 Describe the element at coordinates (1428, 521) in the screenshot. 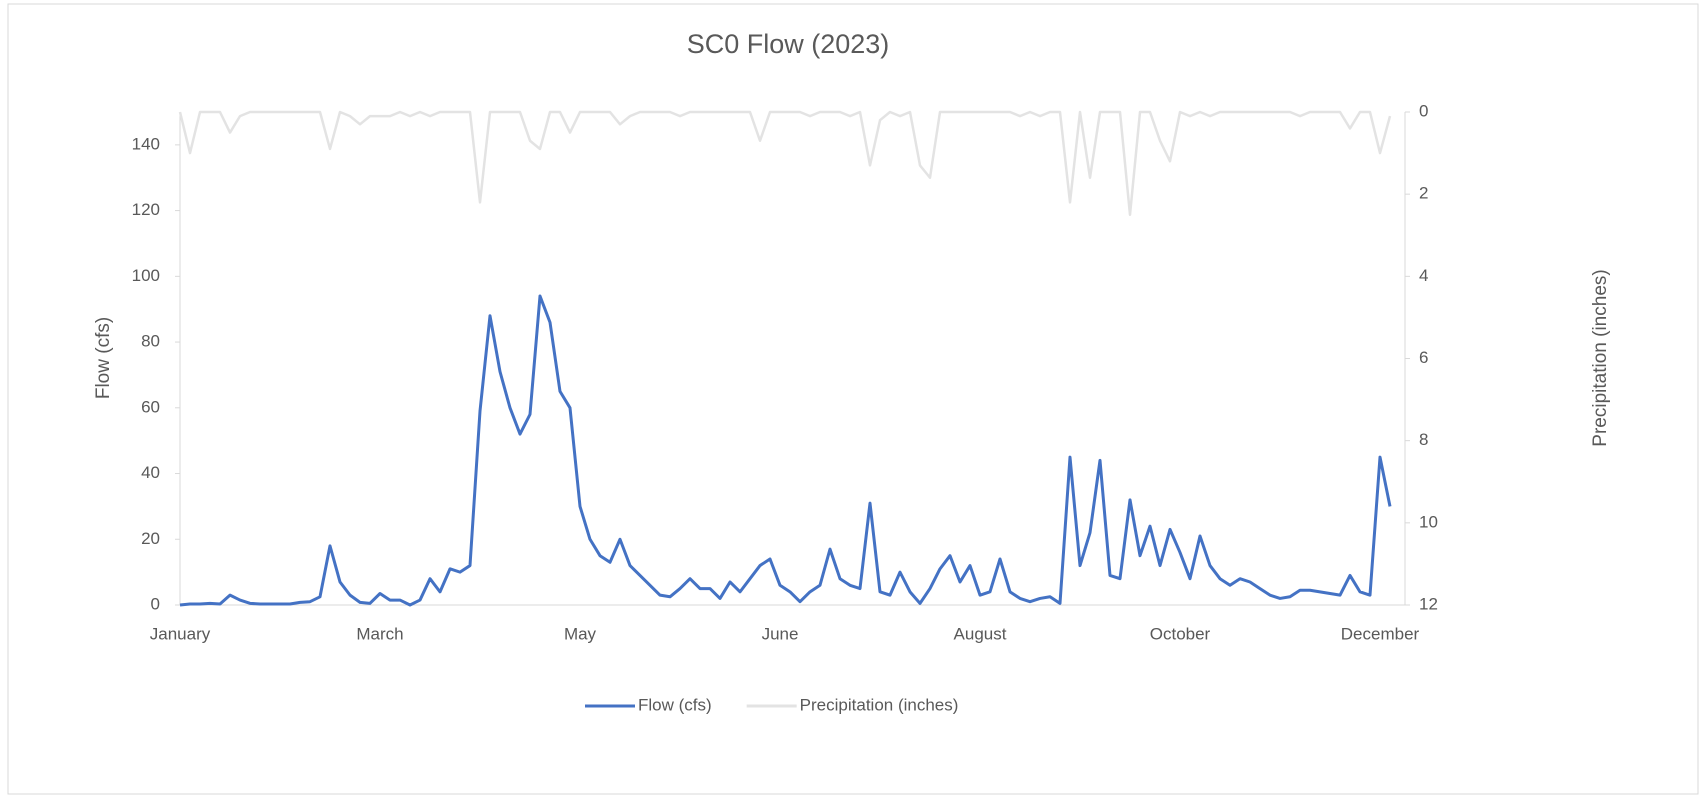

I see `y2-tick-label: 10` at that location.